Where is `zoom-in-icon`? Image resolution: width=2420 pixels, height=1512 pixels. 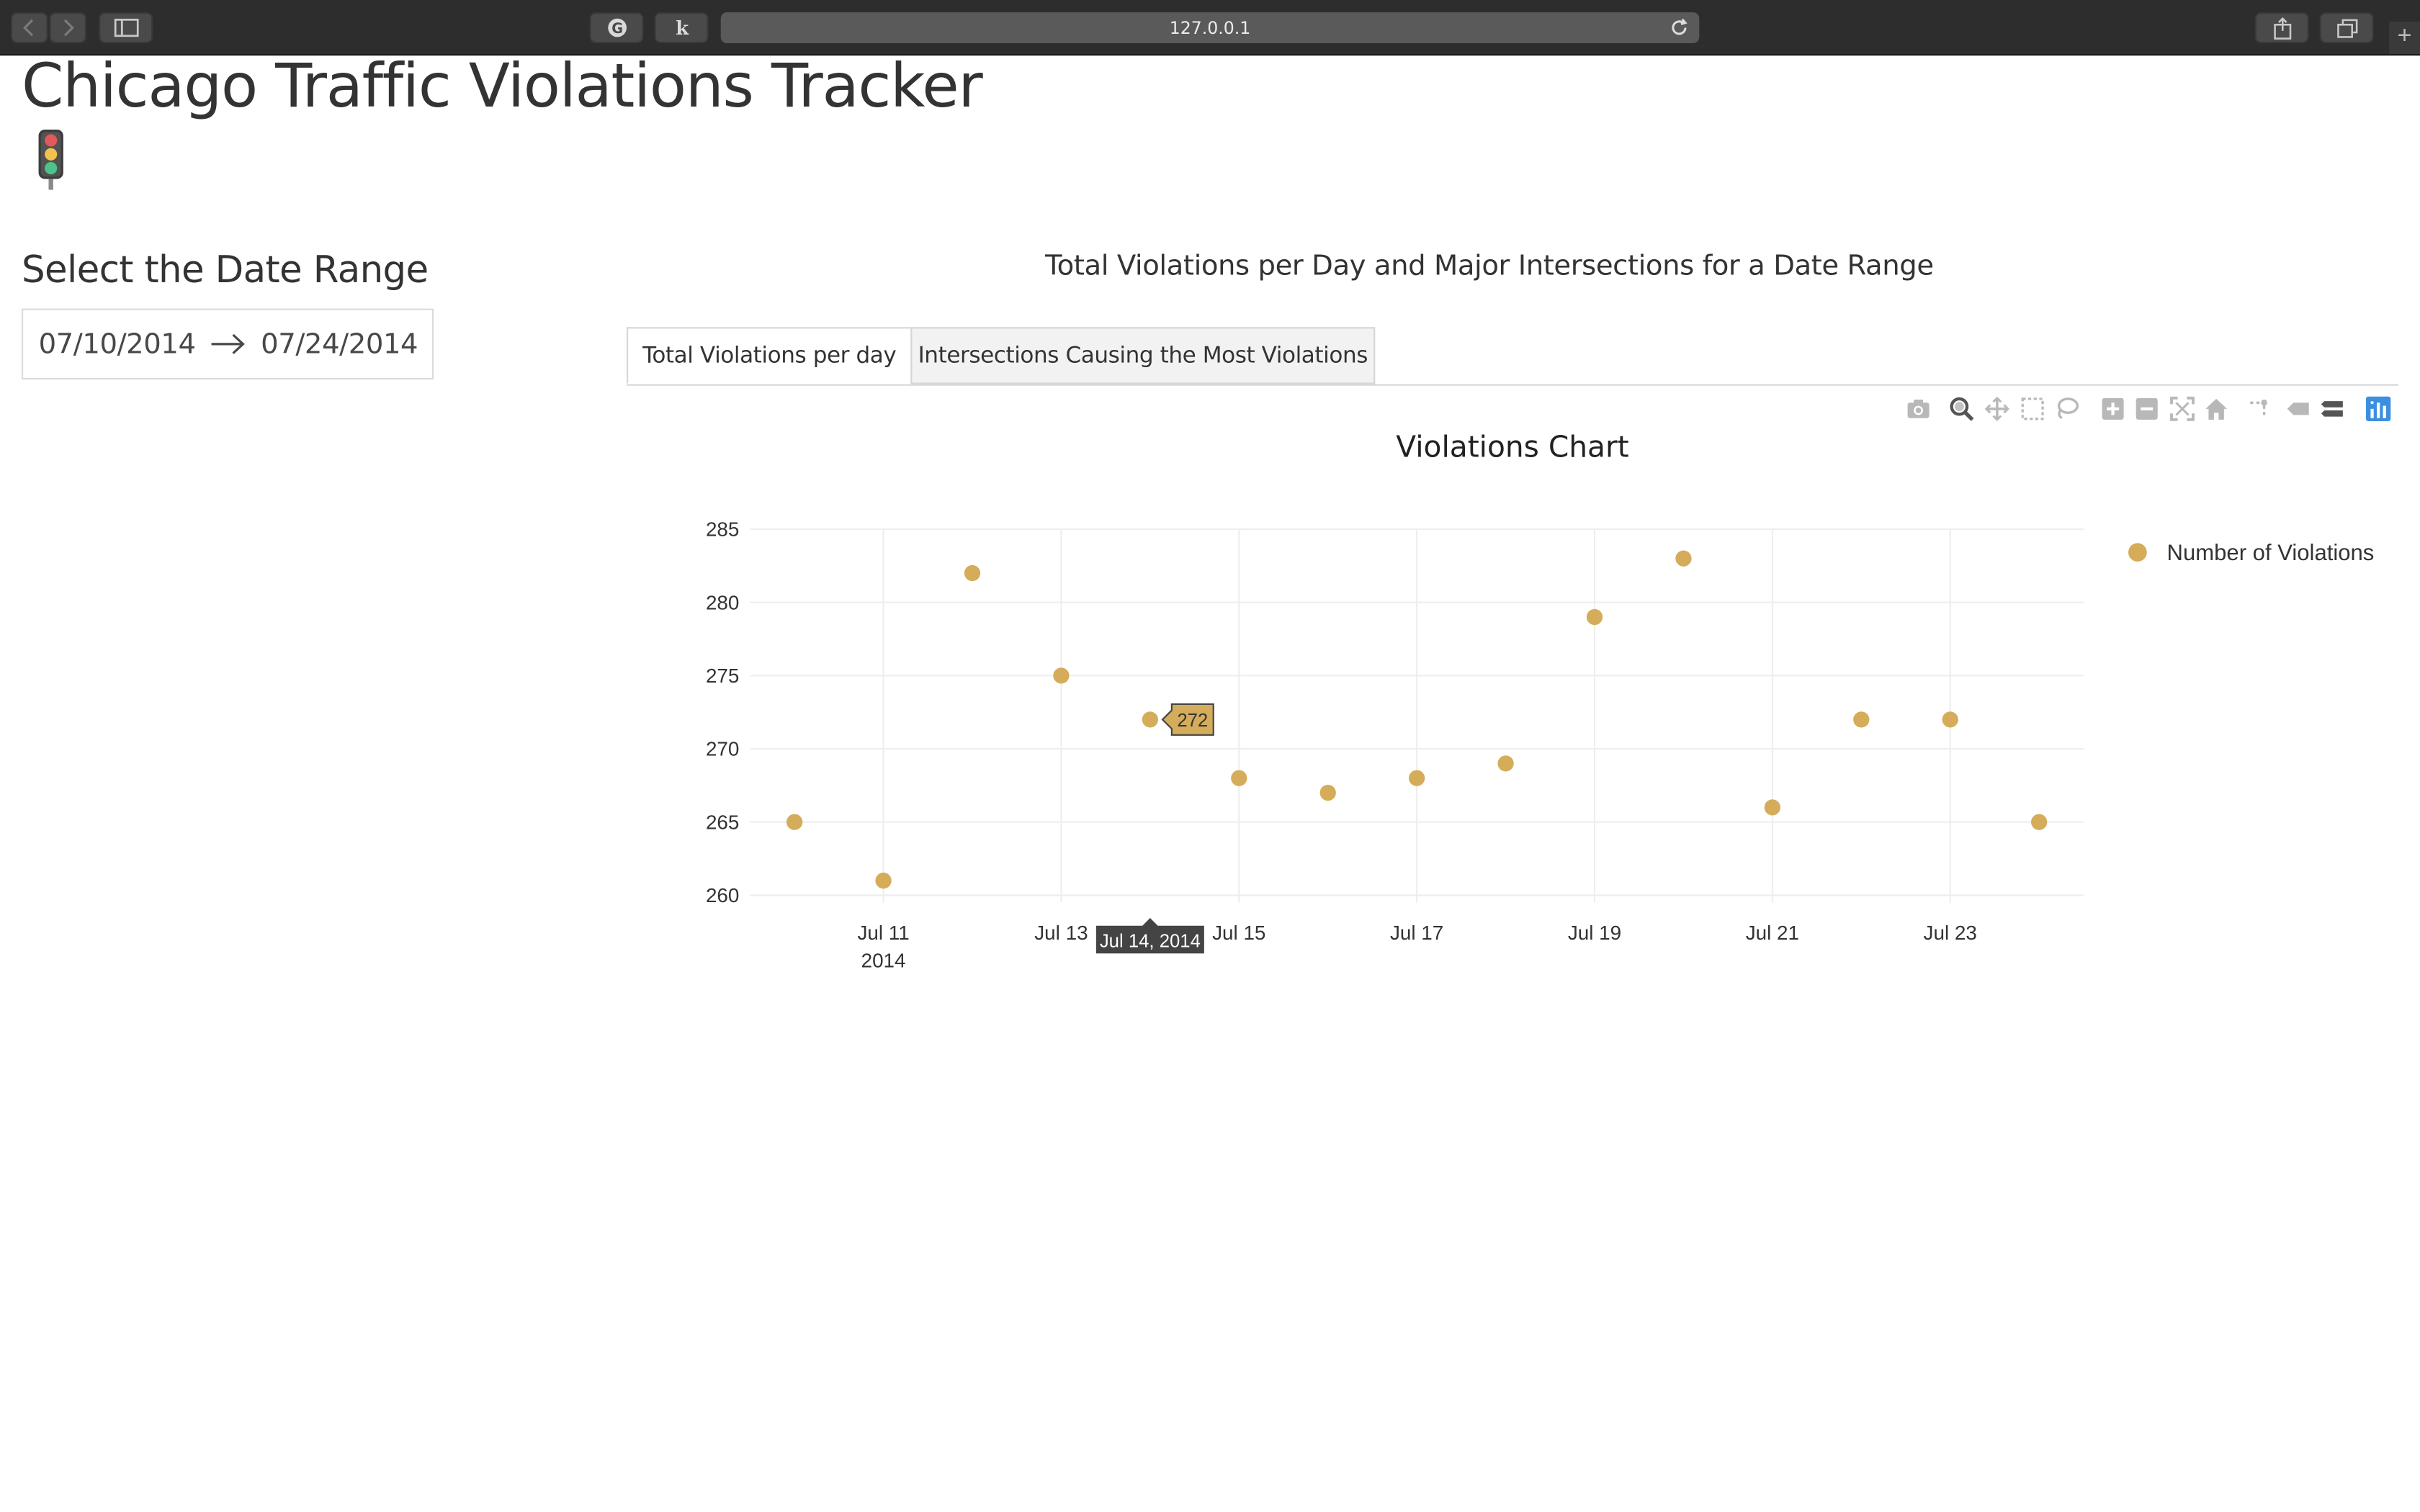
zoom-in-icon is located at coordinates (2113, 409).